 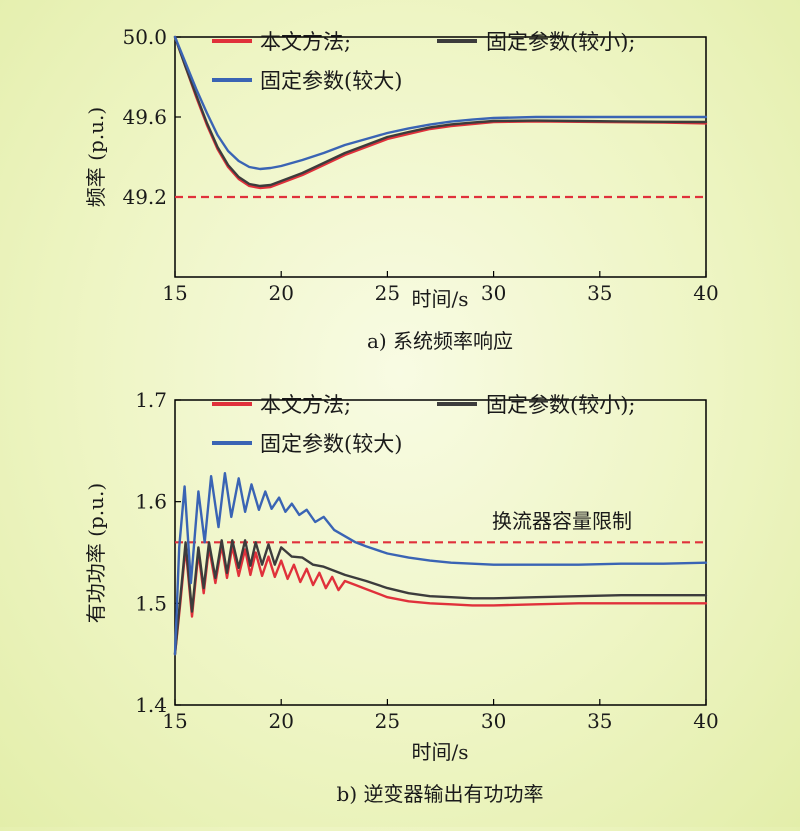 What do you see at coordinates (151, 705) in the screenshot?
I see `y-tick-label: 1.4` at bounding box center [151, 705].